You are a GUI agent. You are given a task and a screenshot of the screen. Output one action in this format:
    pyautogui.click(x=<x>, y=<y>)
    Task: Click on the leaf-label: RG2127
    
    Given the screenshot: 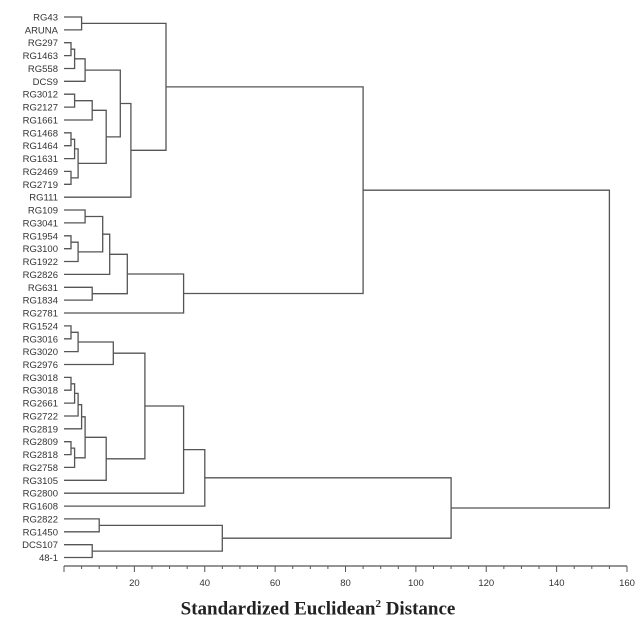 What is the action you would take?
    pyautogui.click(x=40, y=108)
    